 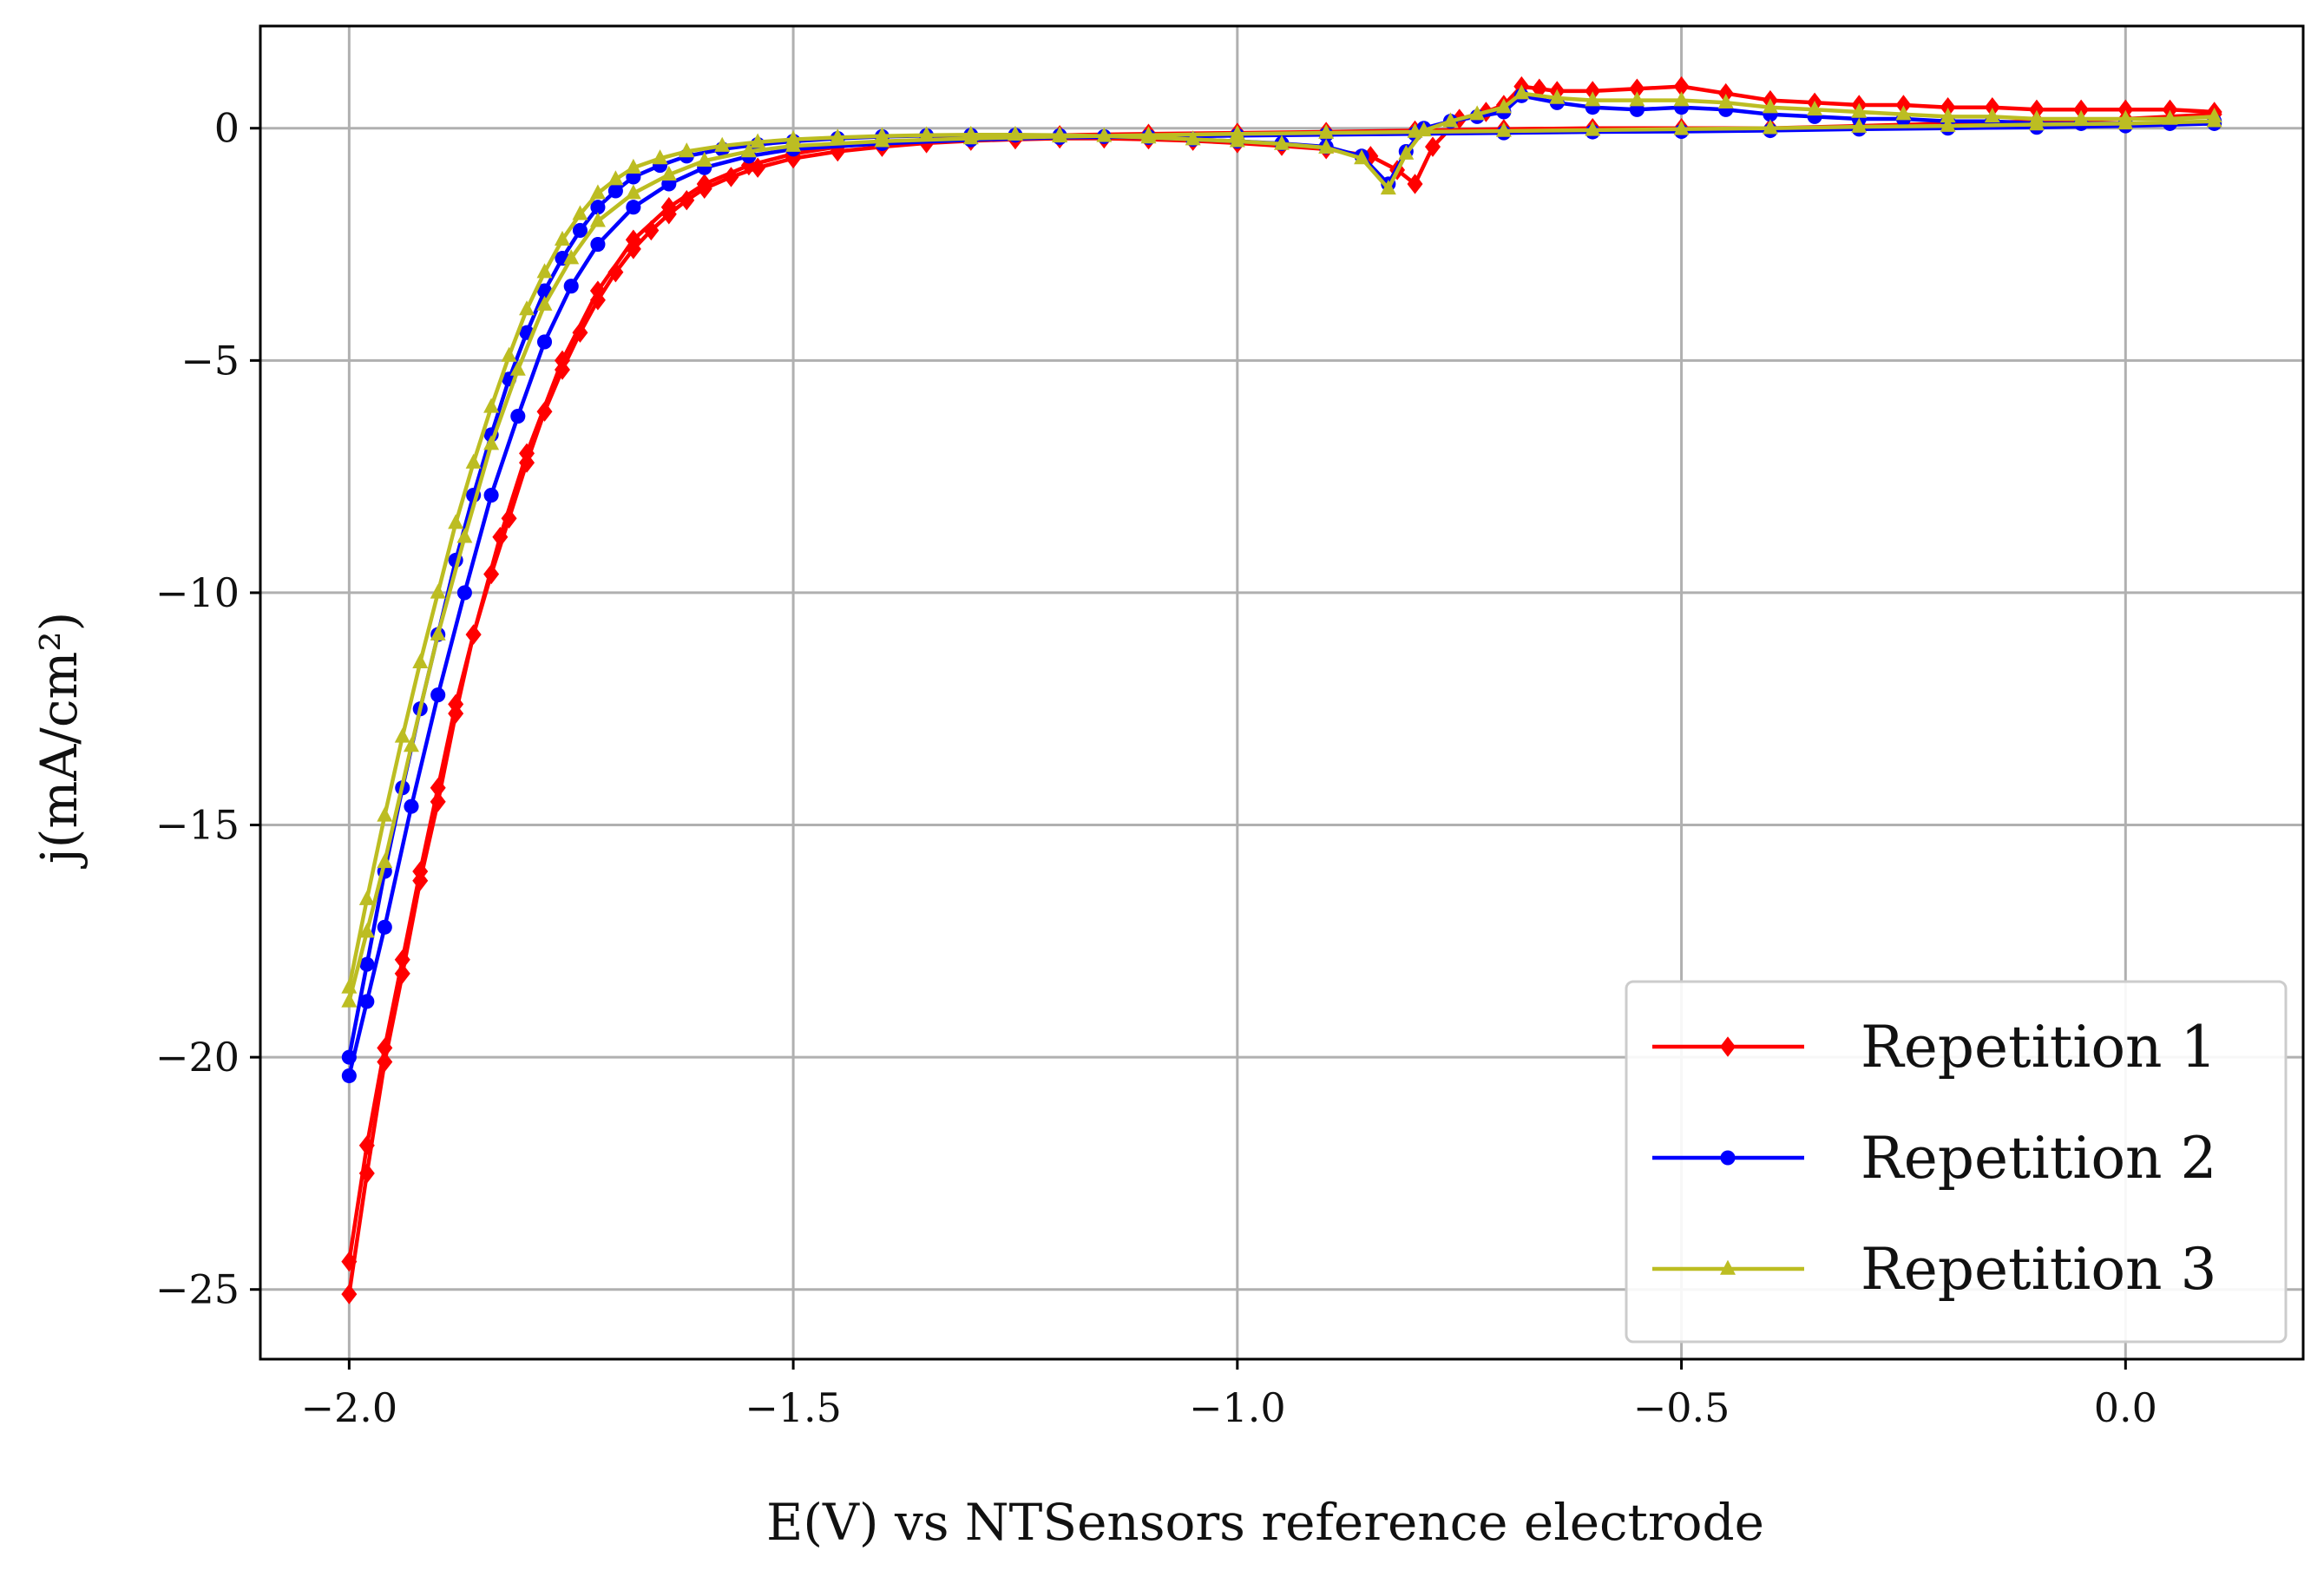 I want to click on y-tick-label: −20, so click(x=197, y=1057).